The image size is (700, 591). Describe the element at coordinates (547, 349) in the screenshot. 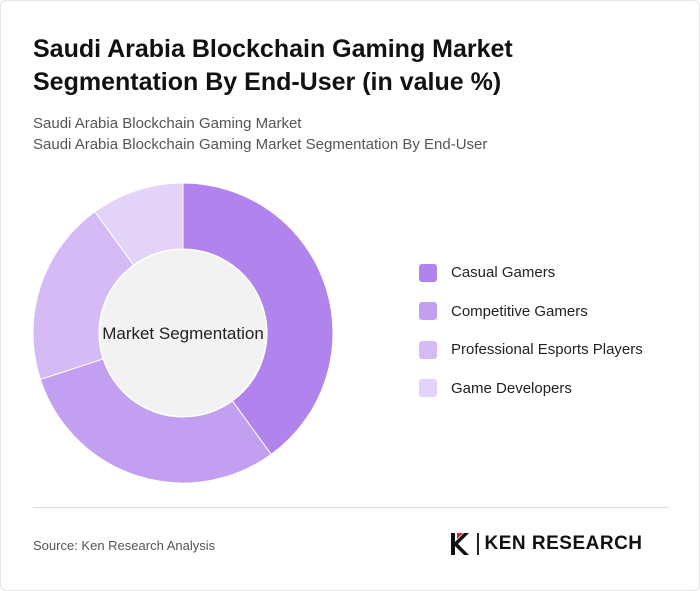

I see `legend-label: Professional Esports Players` at that location.